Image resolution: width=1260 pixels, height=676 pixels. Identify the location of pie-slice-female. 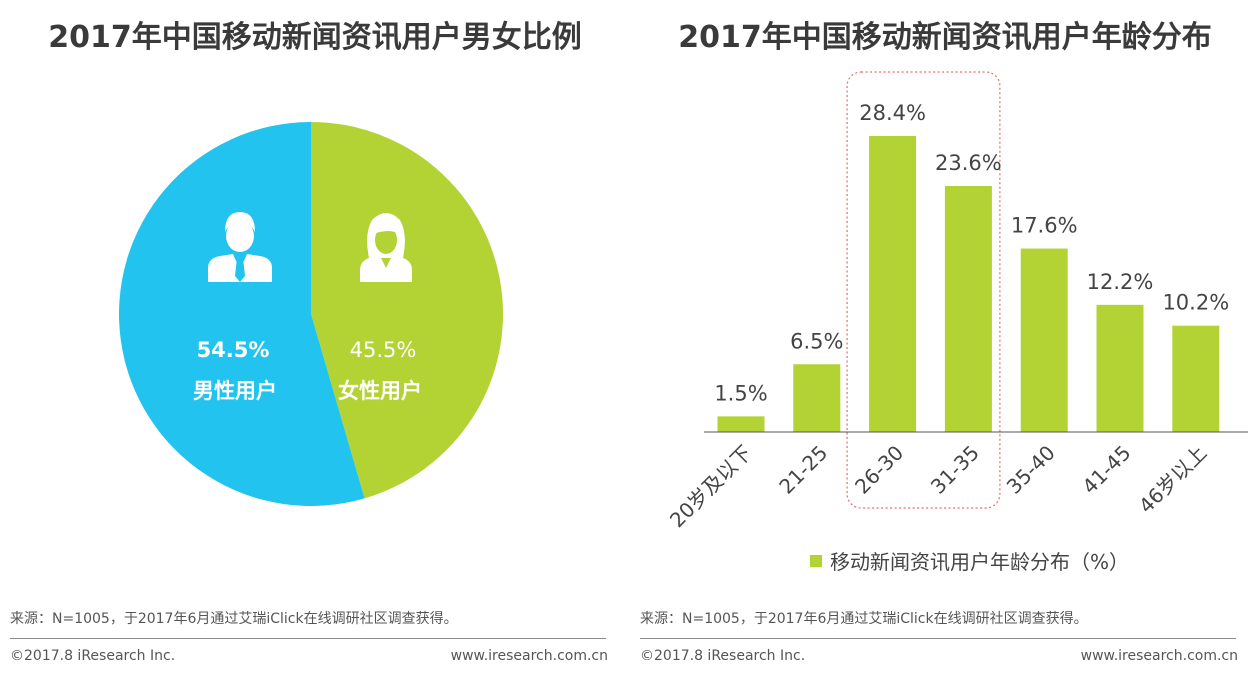
(407, 310).